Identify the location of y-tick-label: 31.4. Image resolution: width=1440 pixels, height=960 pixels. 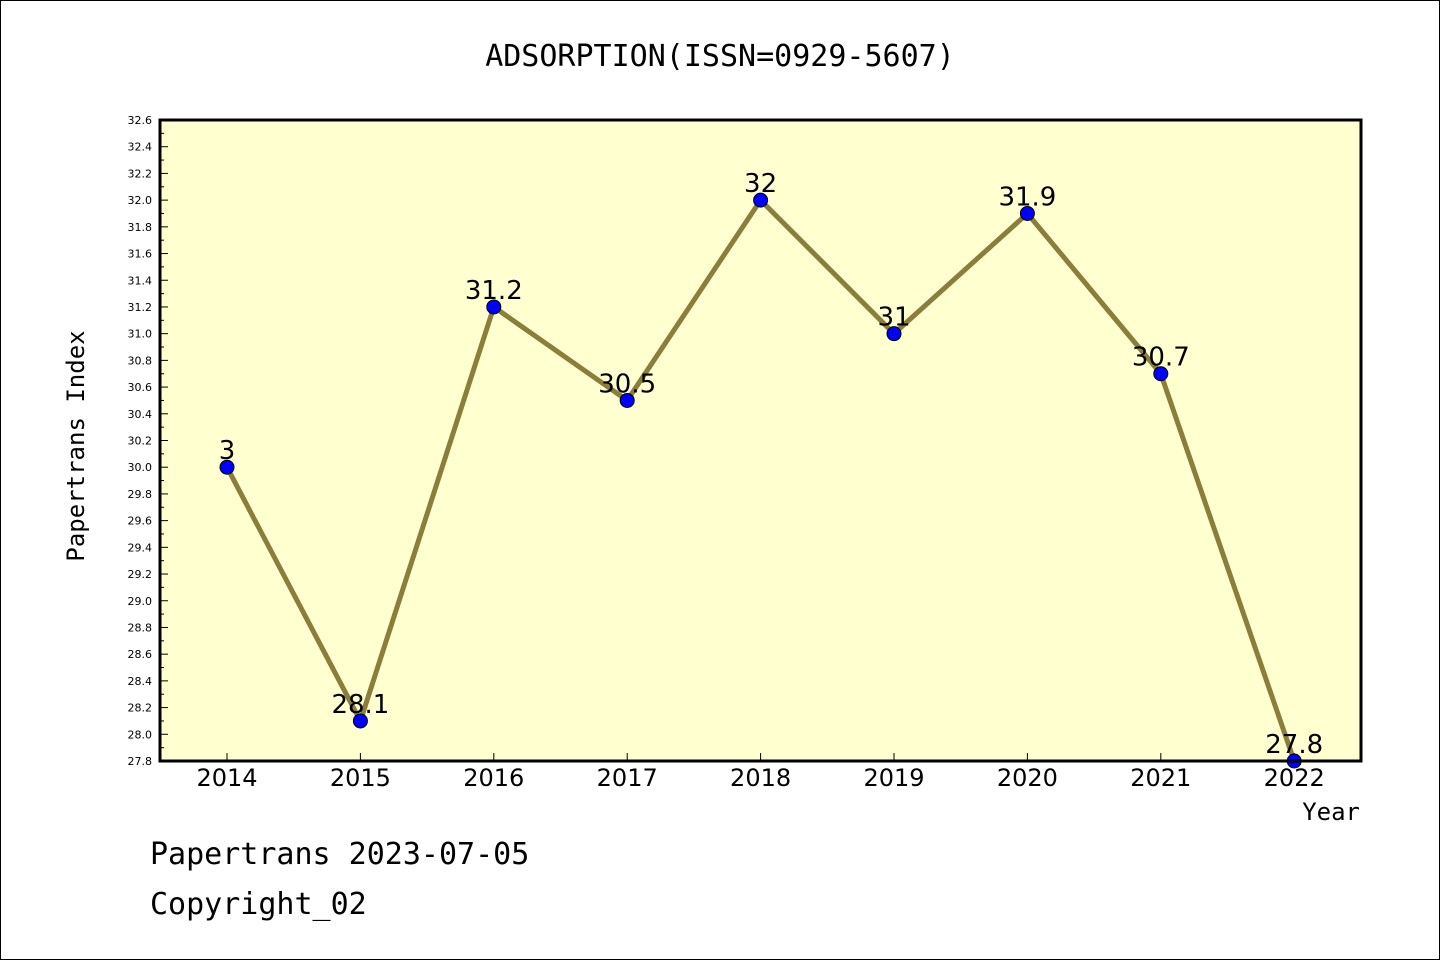
(140, 280).